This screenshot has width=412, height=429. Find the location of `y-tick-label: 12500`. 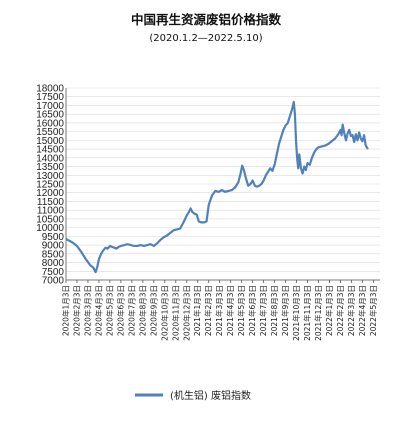

y-tick-label: 12500 is located at coordinates (50, 185).